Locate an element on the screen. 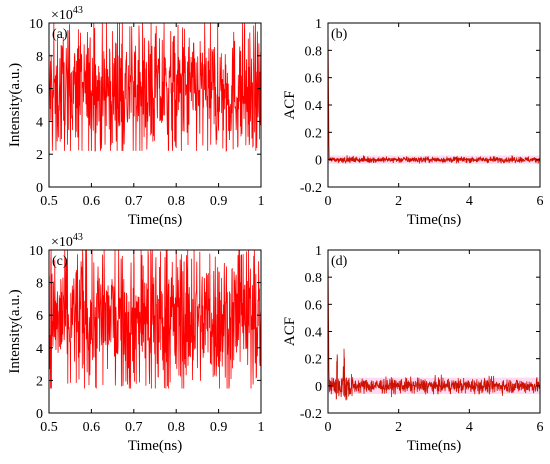  panel-label: (c) is located at coordinates (60, 261).